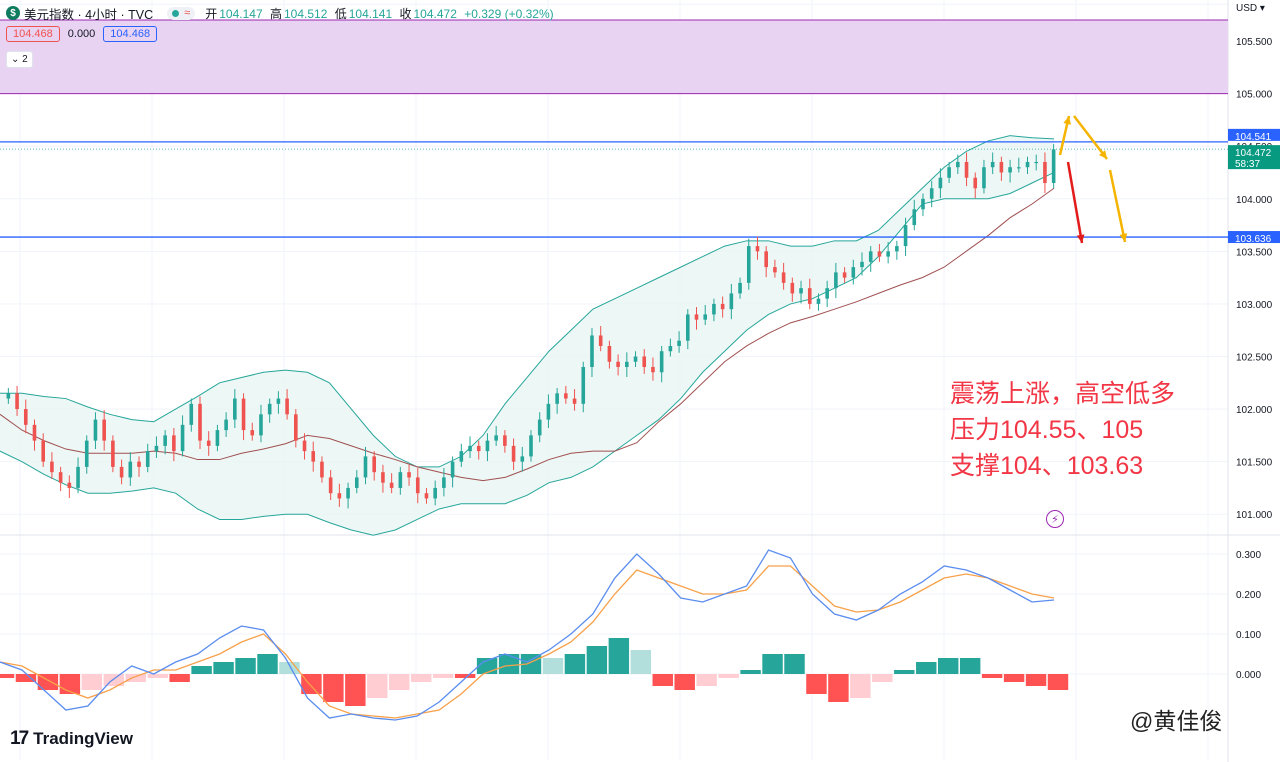 The image size is (1280, 762). Describe the element at coordinates (130, 34) in the screenshot. I see `buy-price-button: 104.468` at that location.